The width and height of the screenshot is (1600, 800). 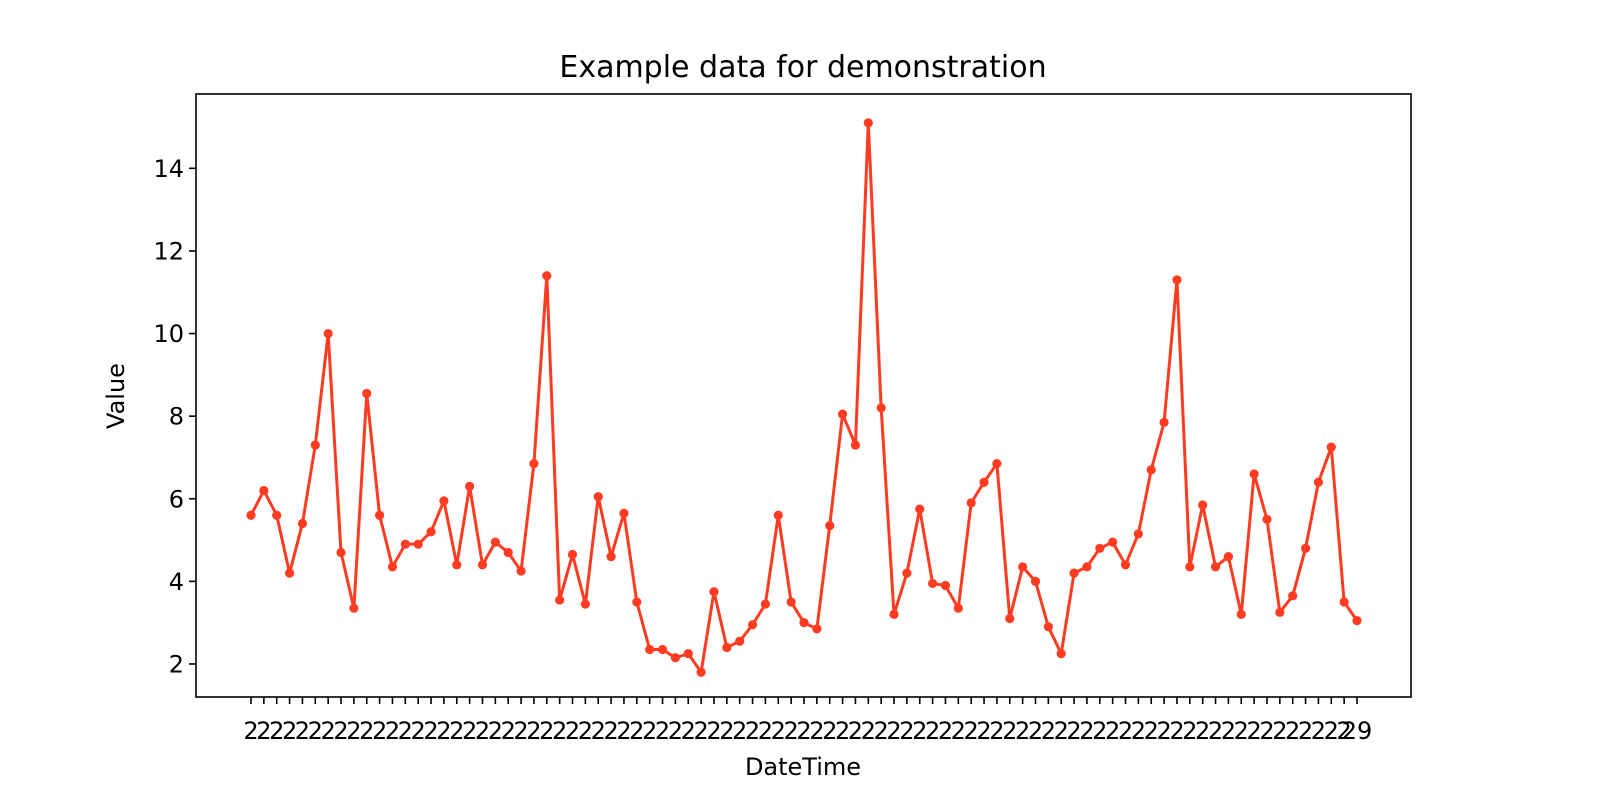 I want to click on y-tick-label: 4, so click(x=176, y=582).